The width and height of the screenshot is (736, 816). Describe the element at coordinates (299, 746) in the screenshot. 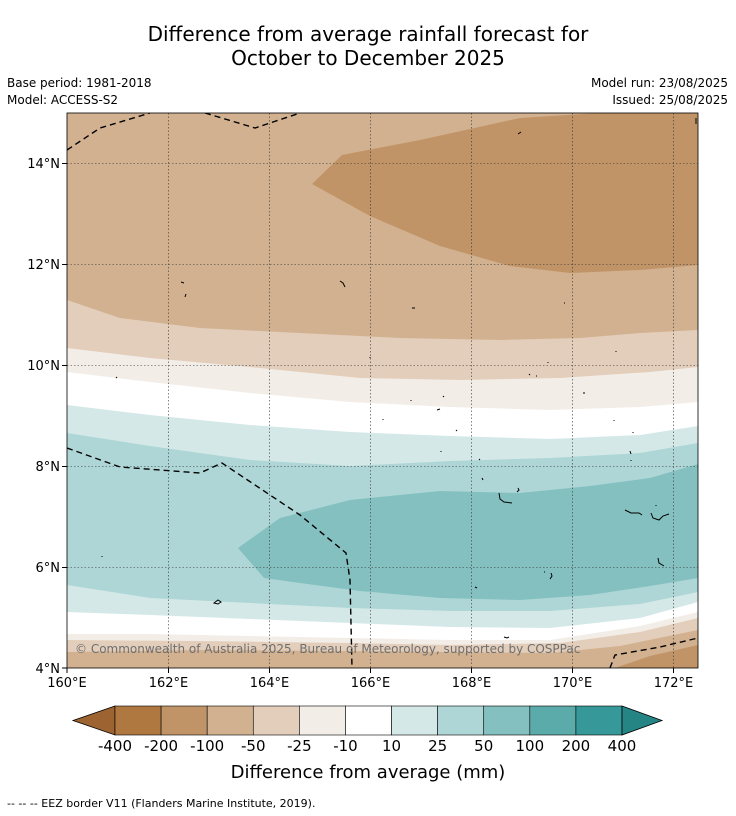

I see `colorbar-tick-label: -25` at that location.